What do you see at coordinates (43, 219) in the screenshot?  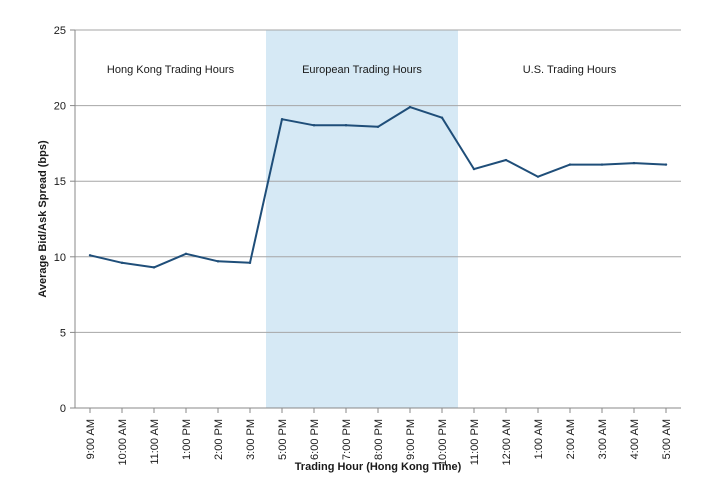 I see `y-axis-title: Average Bid/Ask Spread (bps)` at bounding box center [43, 219].